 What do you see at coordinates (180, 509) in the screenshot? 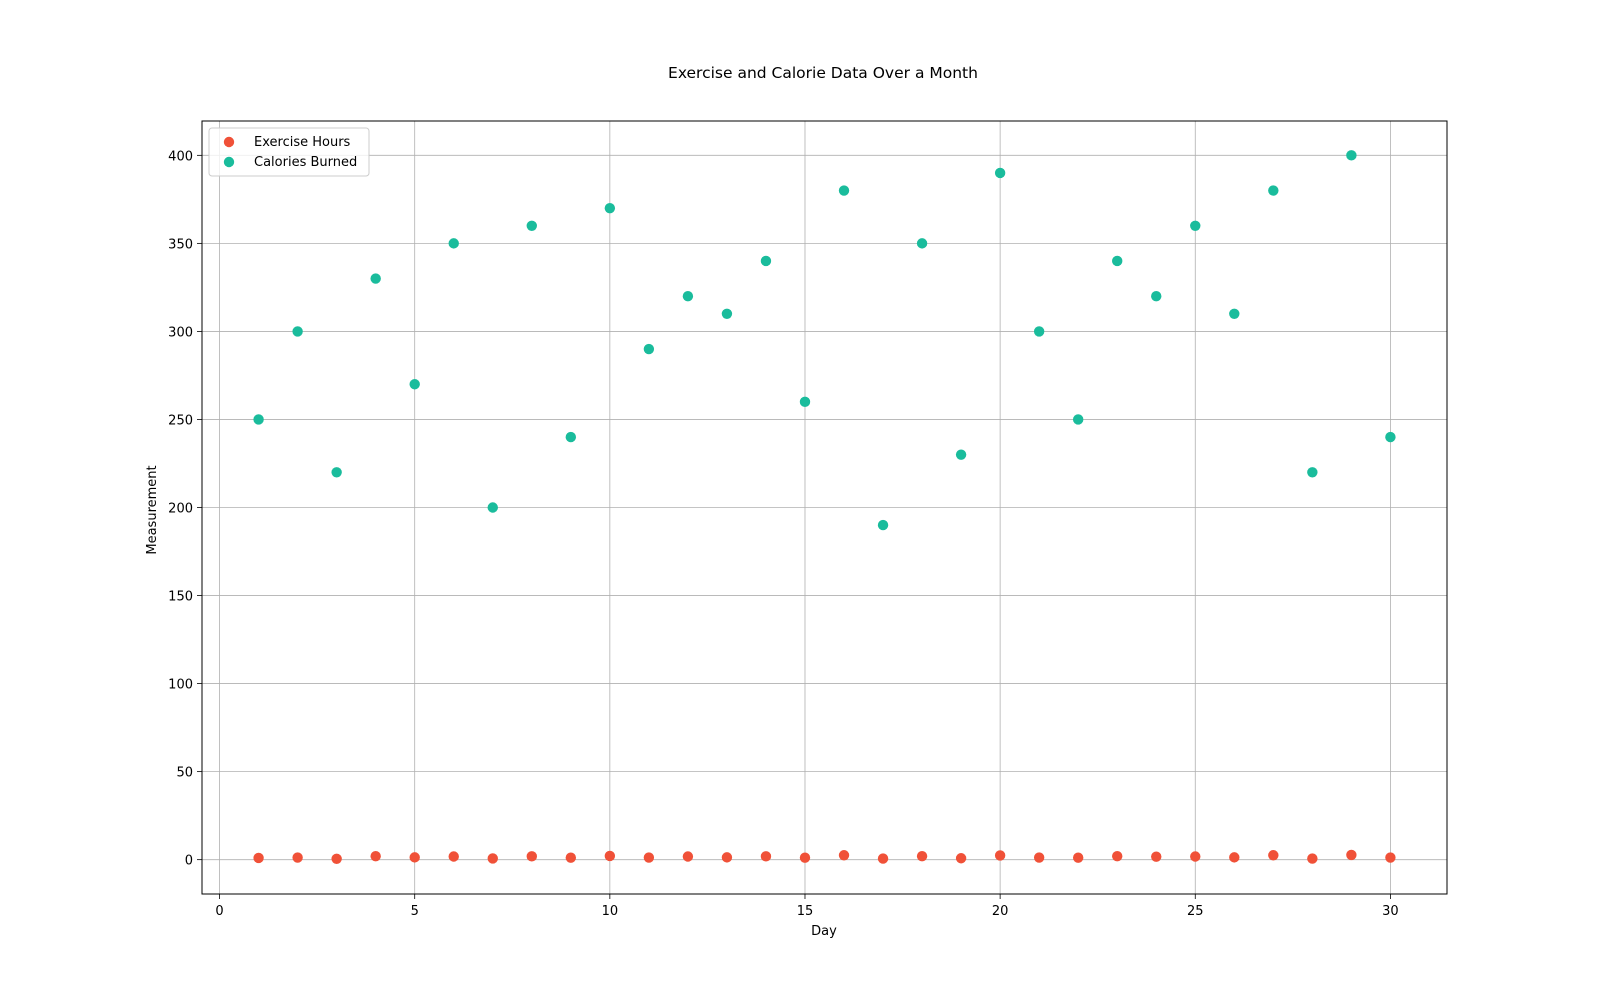
I see `y-tick-label: 200` at bounding box center [180, 509].